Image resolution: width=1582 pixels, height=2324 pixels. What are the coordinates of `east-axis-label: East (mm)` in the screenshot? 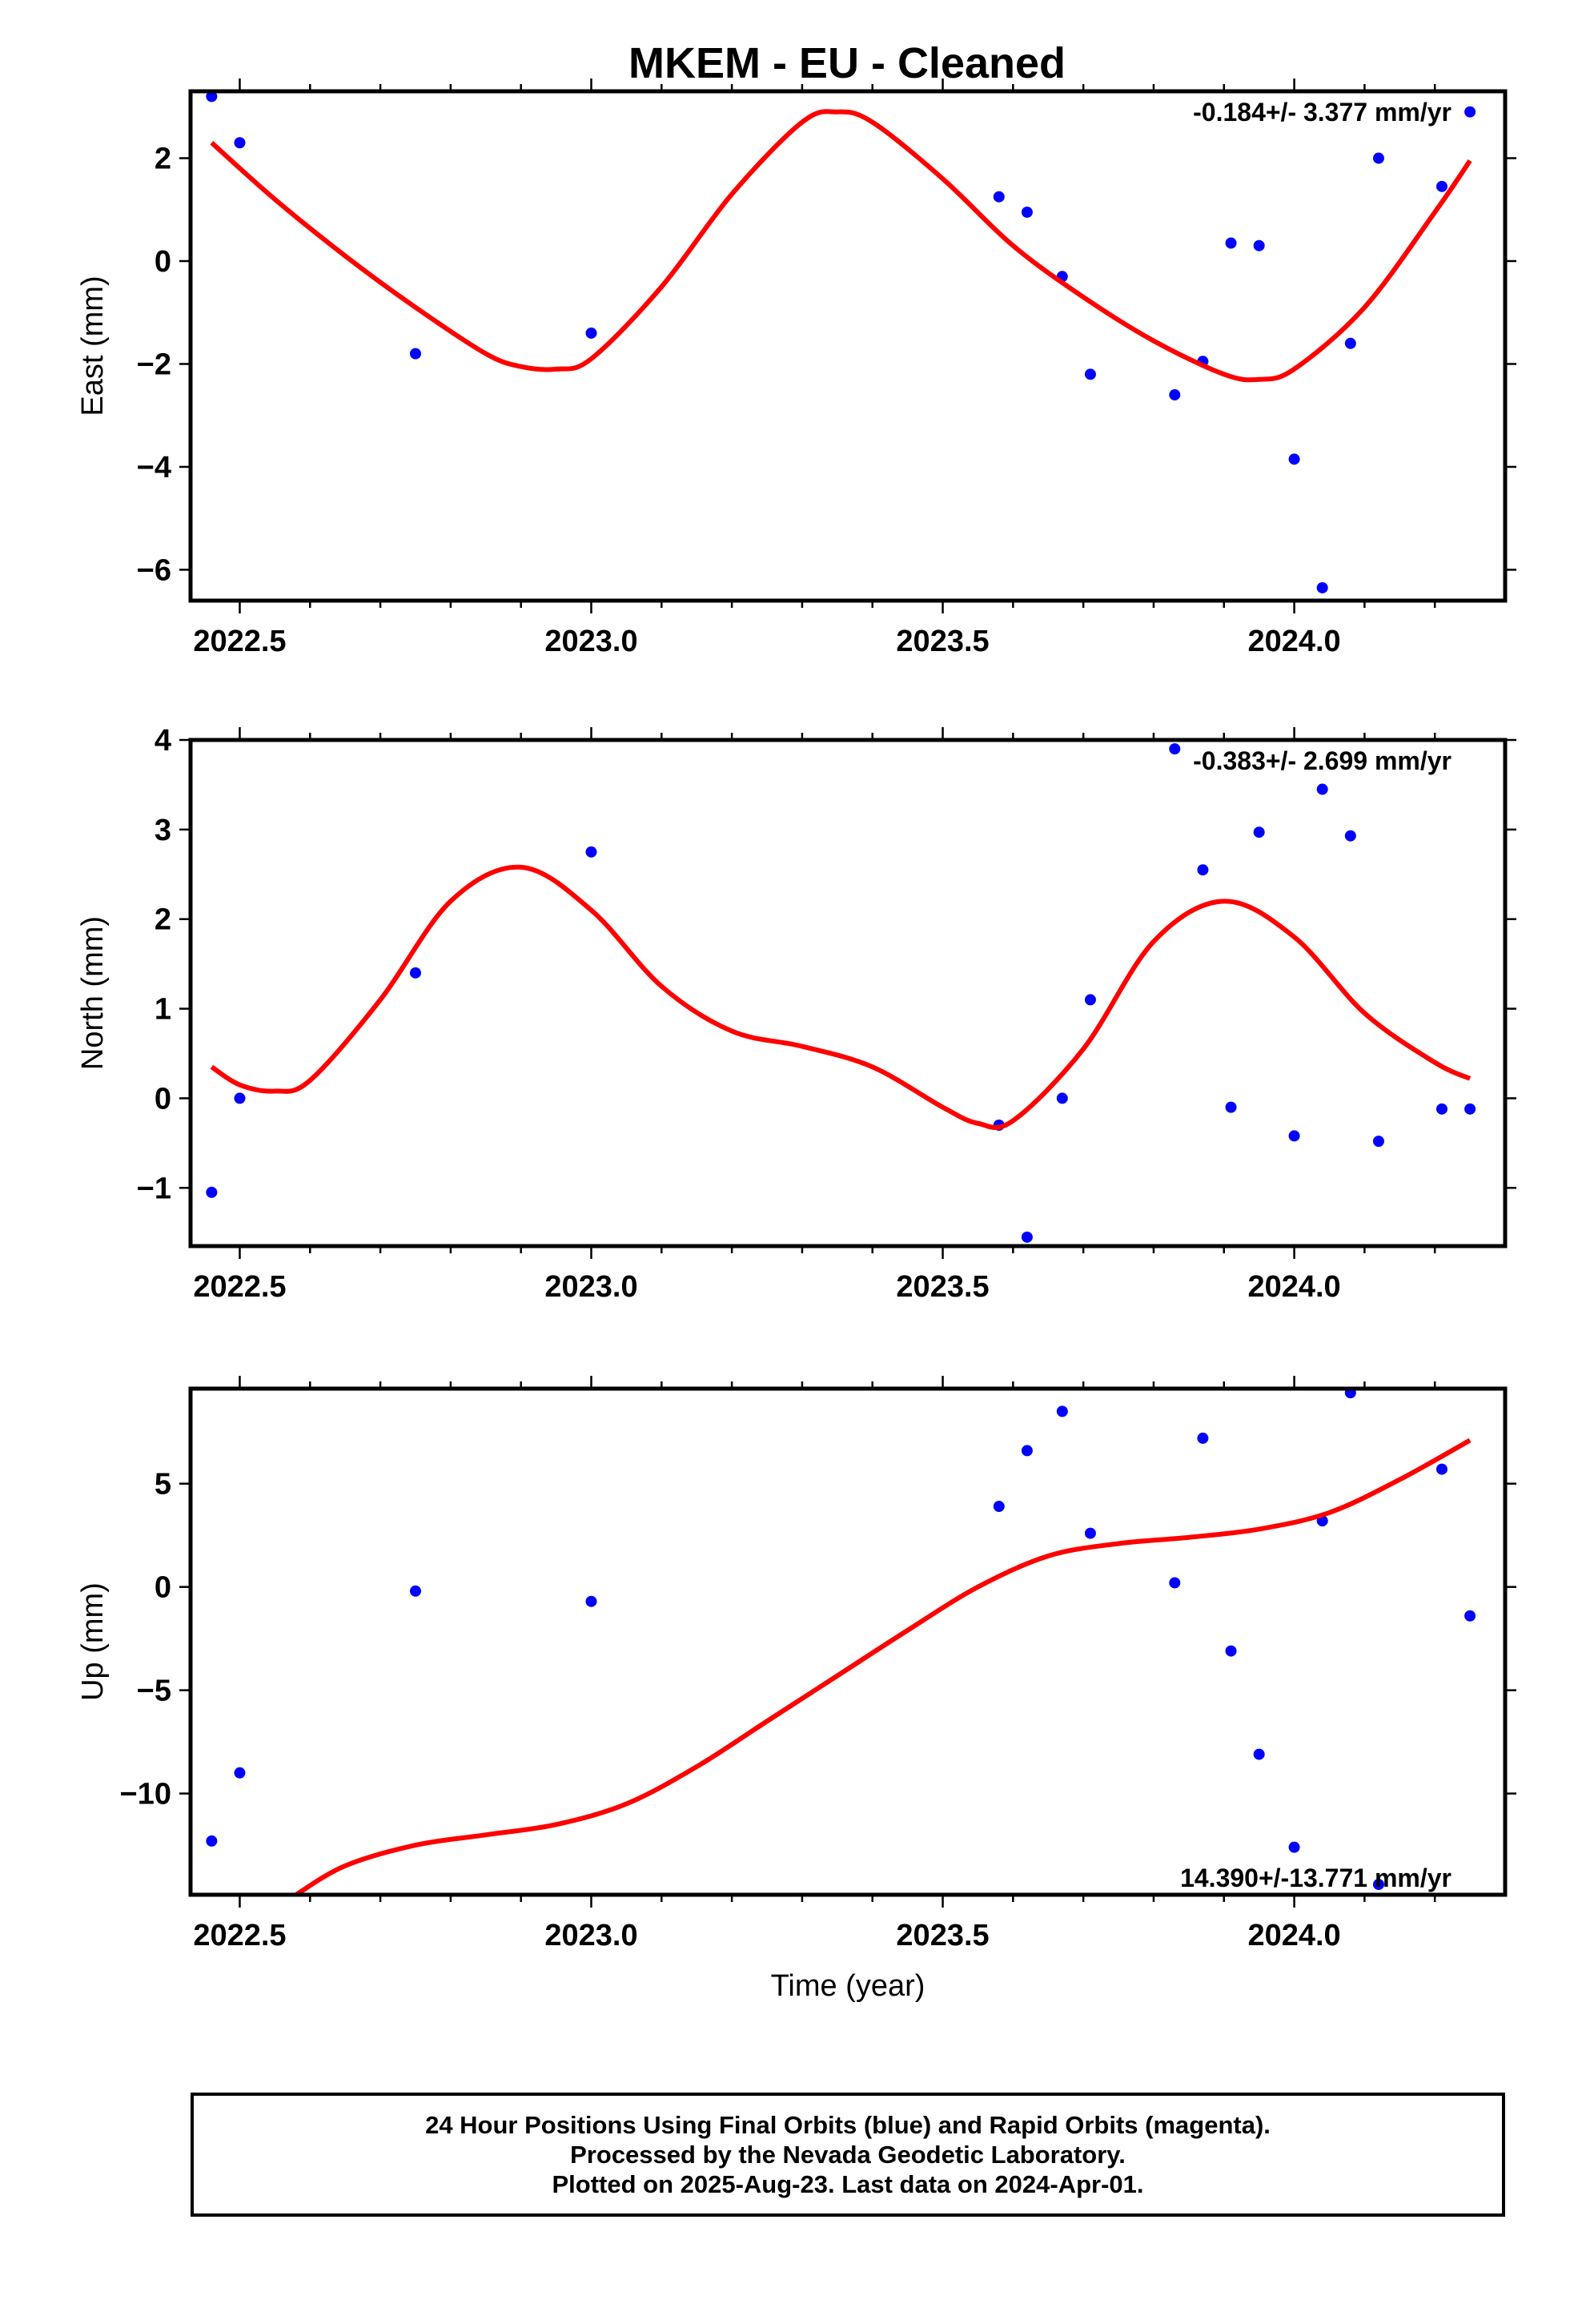 It's located at (93, 345).